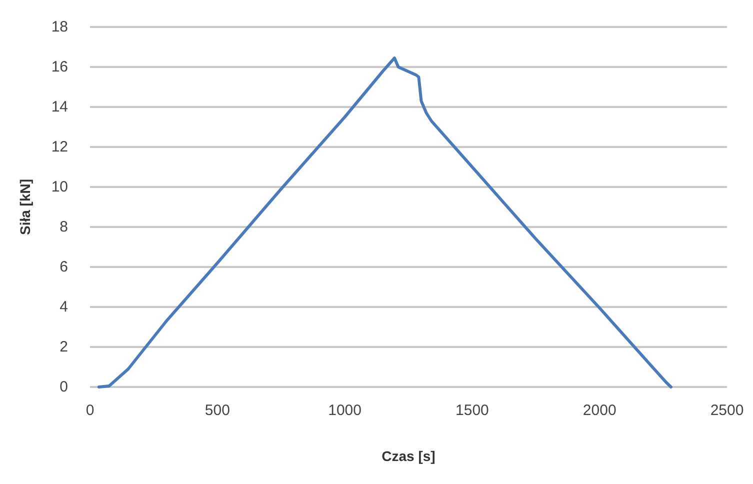 Image resolution: width=753 pixels, height=484 pixels. Describe the element at coordinates (599, 410) in the screenshot. I see `x-tick-label: 2000` at that location.